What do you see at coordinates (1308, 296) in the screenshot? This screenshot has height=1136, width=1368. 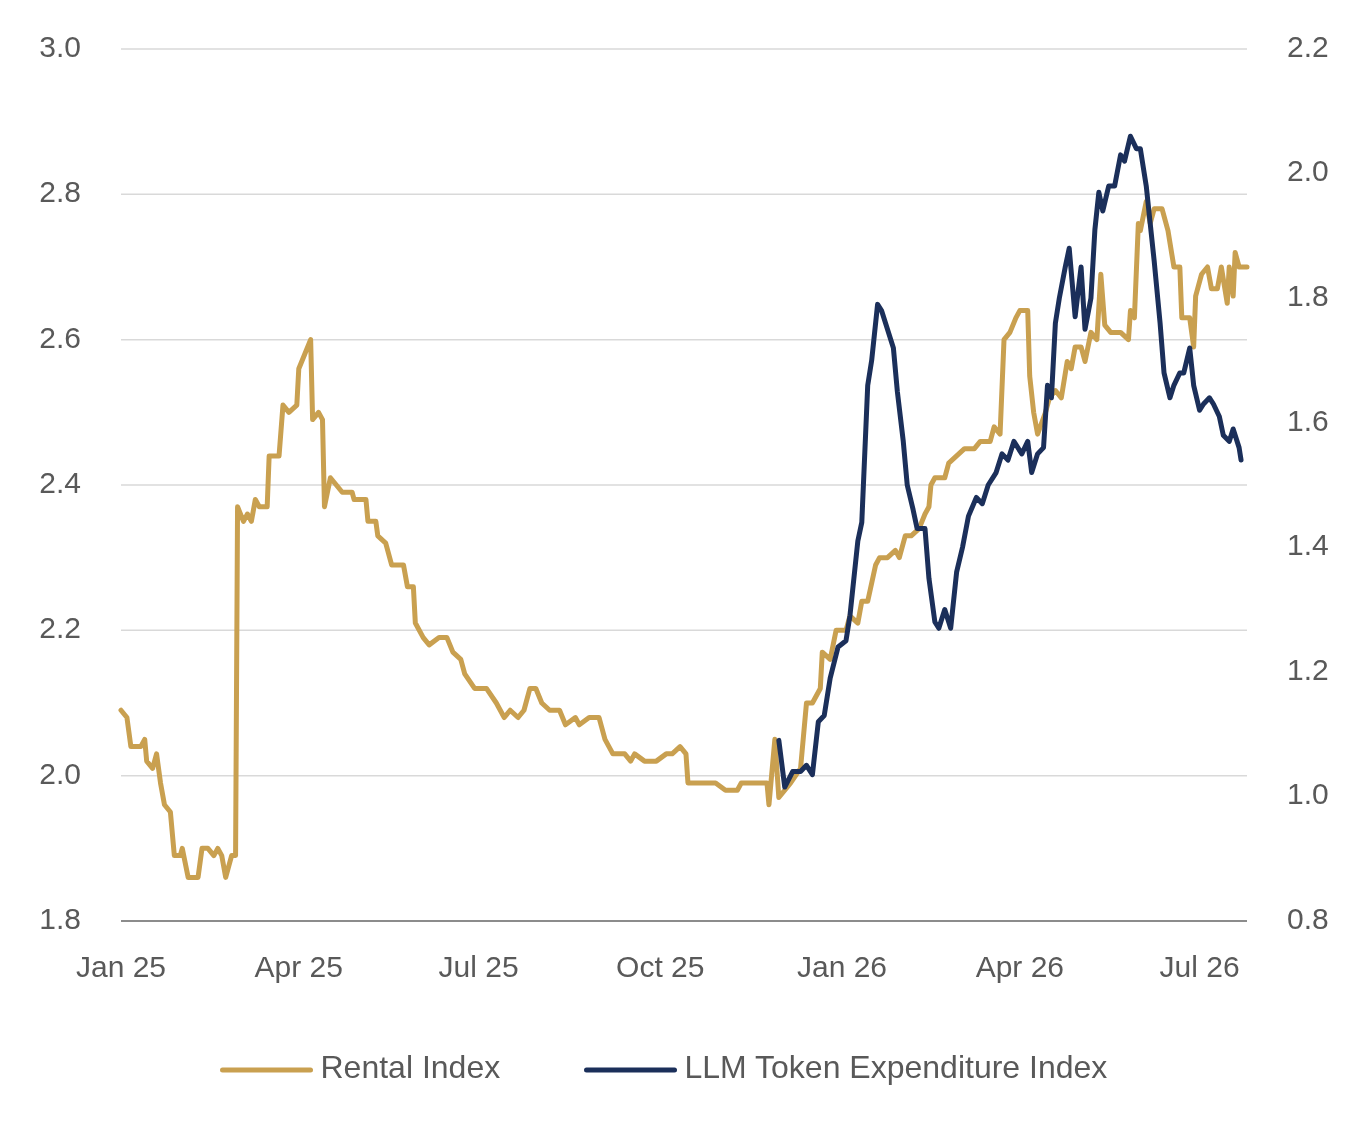 I see `y2-tick-label: 1.8` at bounding box center [1308, 296].